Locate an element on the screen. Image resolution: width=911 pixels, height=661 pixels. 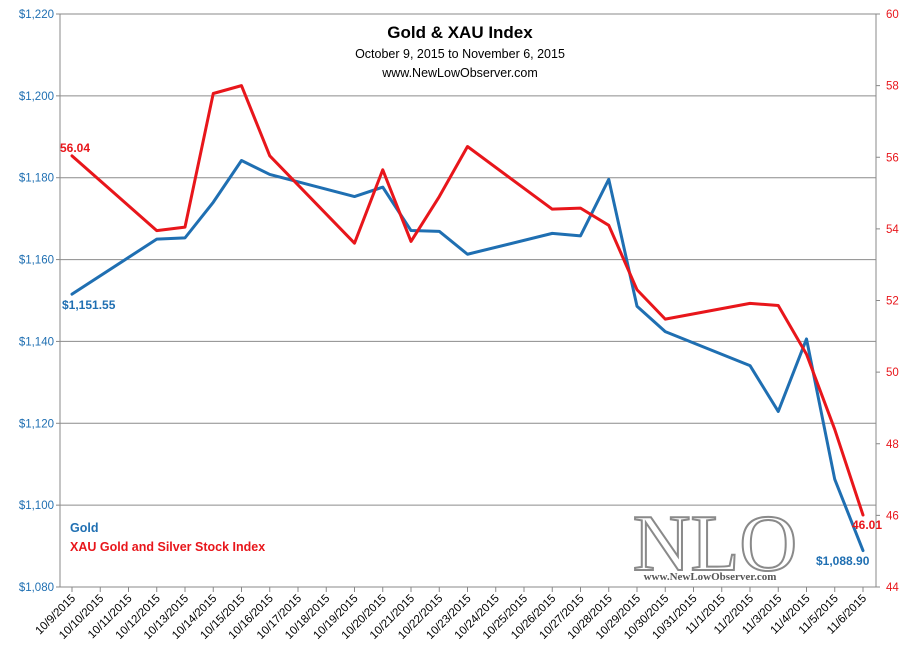
right-tick-label: 50 is located at coordinates (892, 373).